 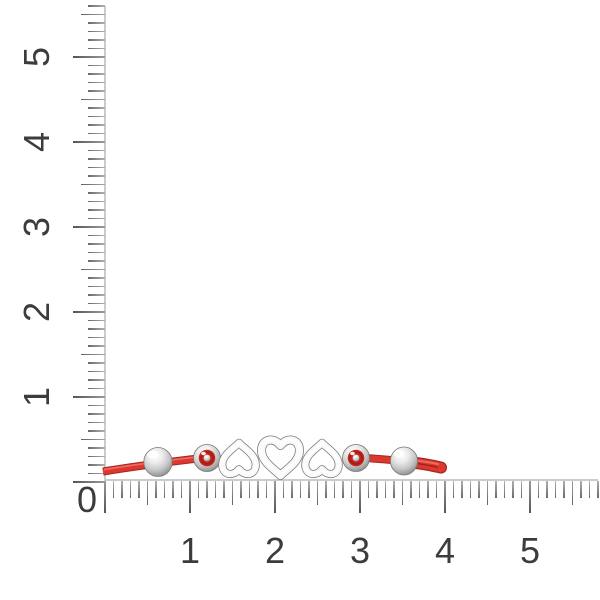 What do you see at coordinates (356, 458) in the screenshot?
I see `silver-eyelet-right` at bounding box center [356, 458].